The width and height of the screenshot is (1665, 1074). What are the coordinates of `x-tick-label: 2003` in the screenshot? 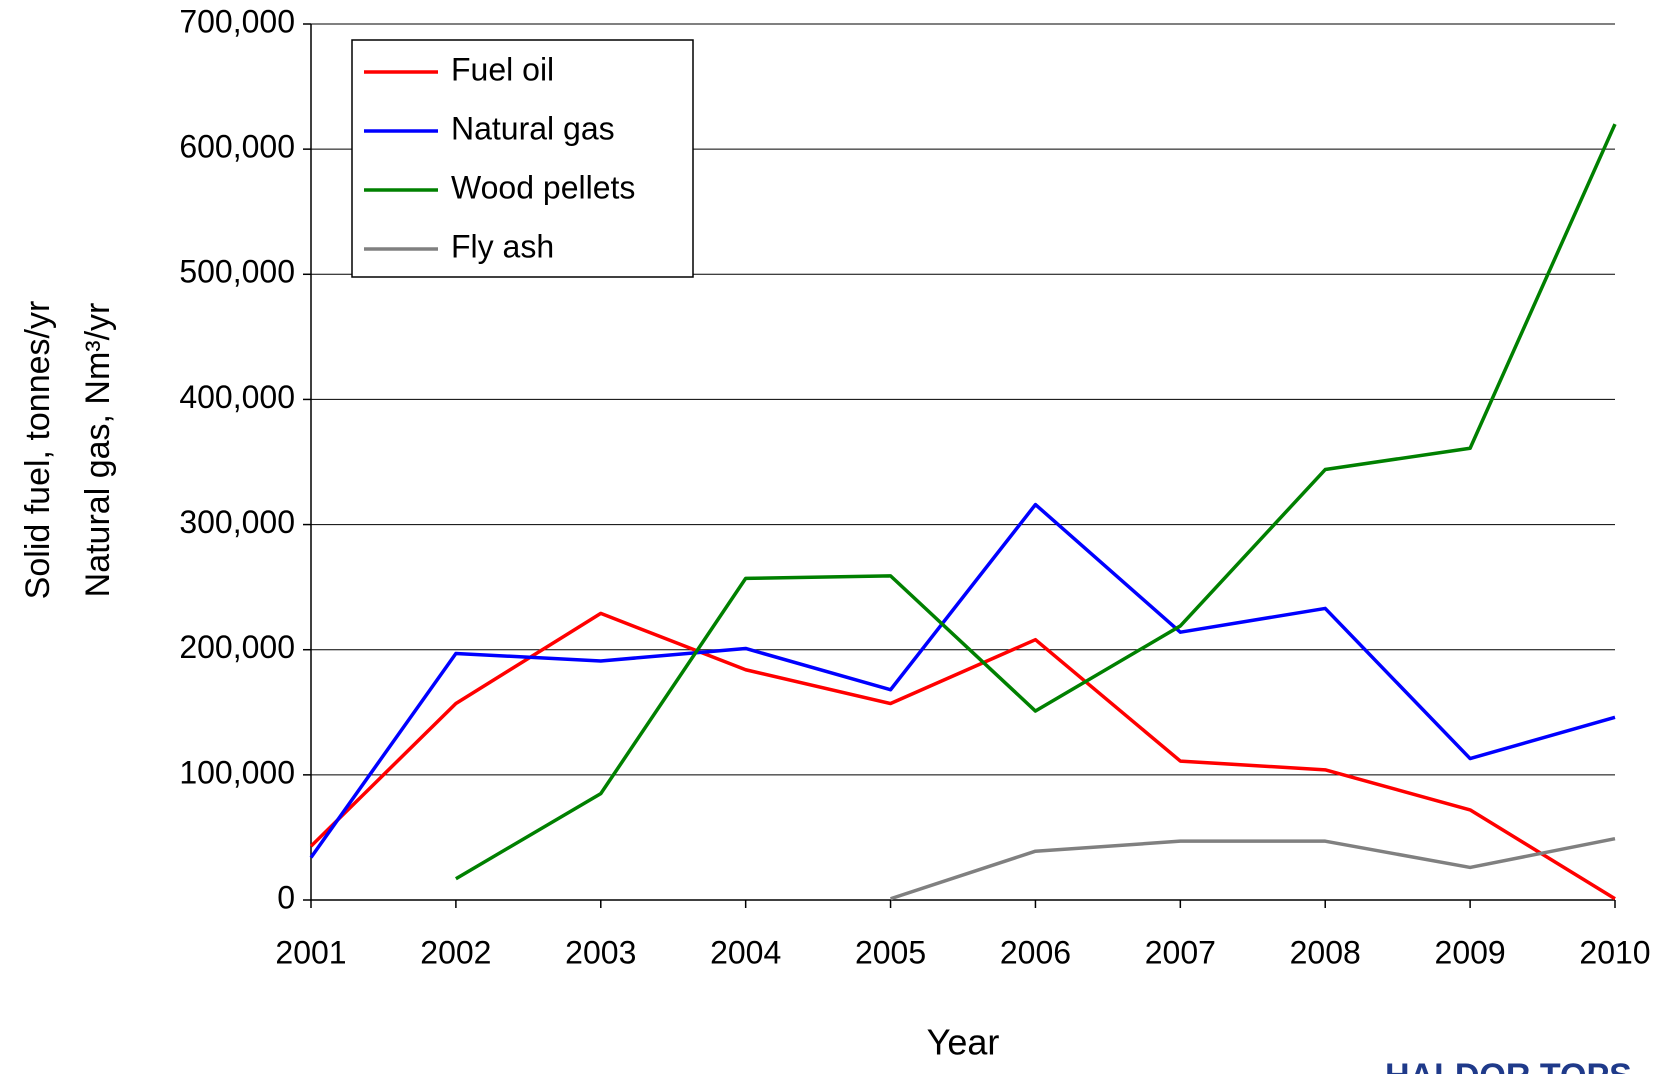 It's located at (600, 952).